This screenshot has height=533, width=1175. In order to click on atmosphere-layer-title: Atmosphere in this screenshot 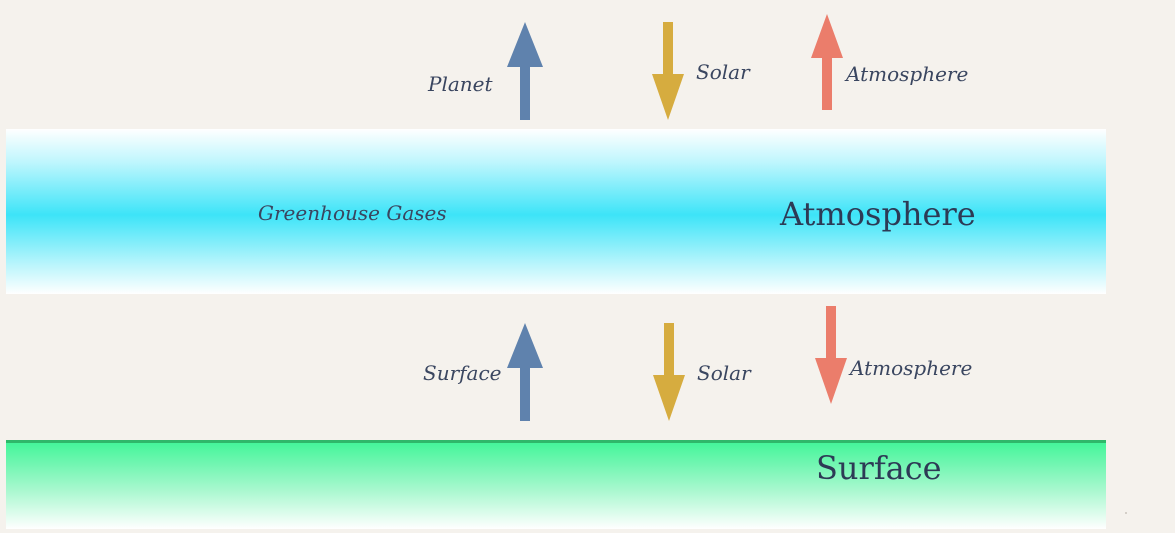, I will do `click(878, 214)`.